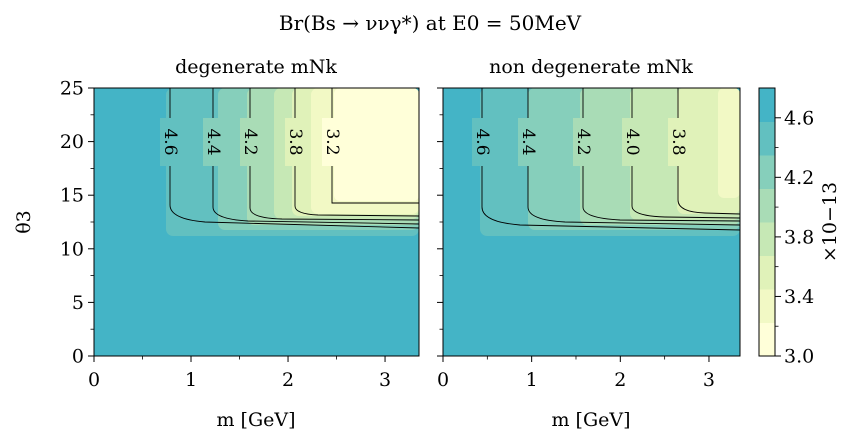 The width and height of the screenshot is (858, 438). I want to click on y-axis-label: θ3, so click(24, 222).